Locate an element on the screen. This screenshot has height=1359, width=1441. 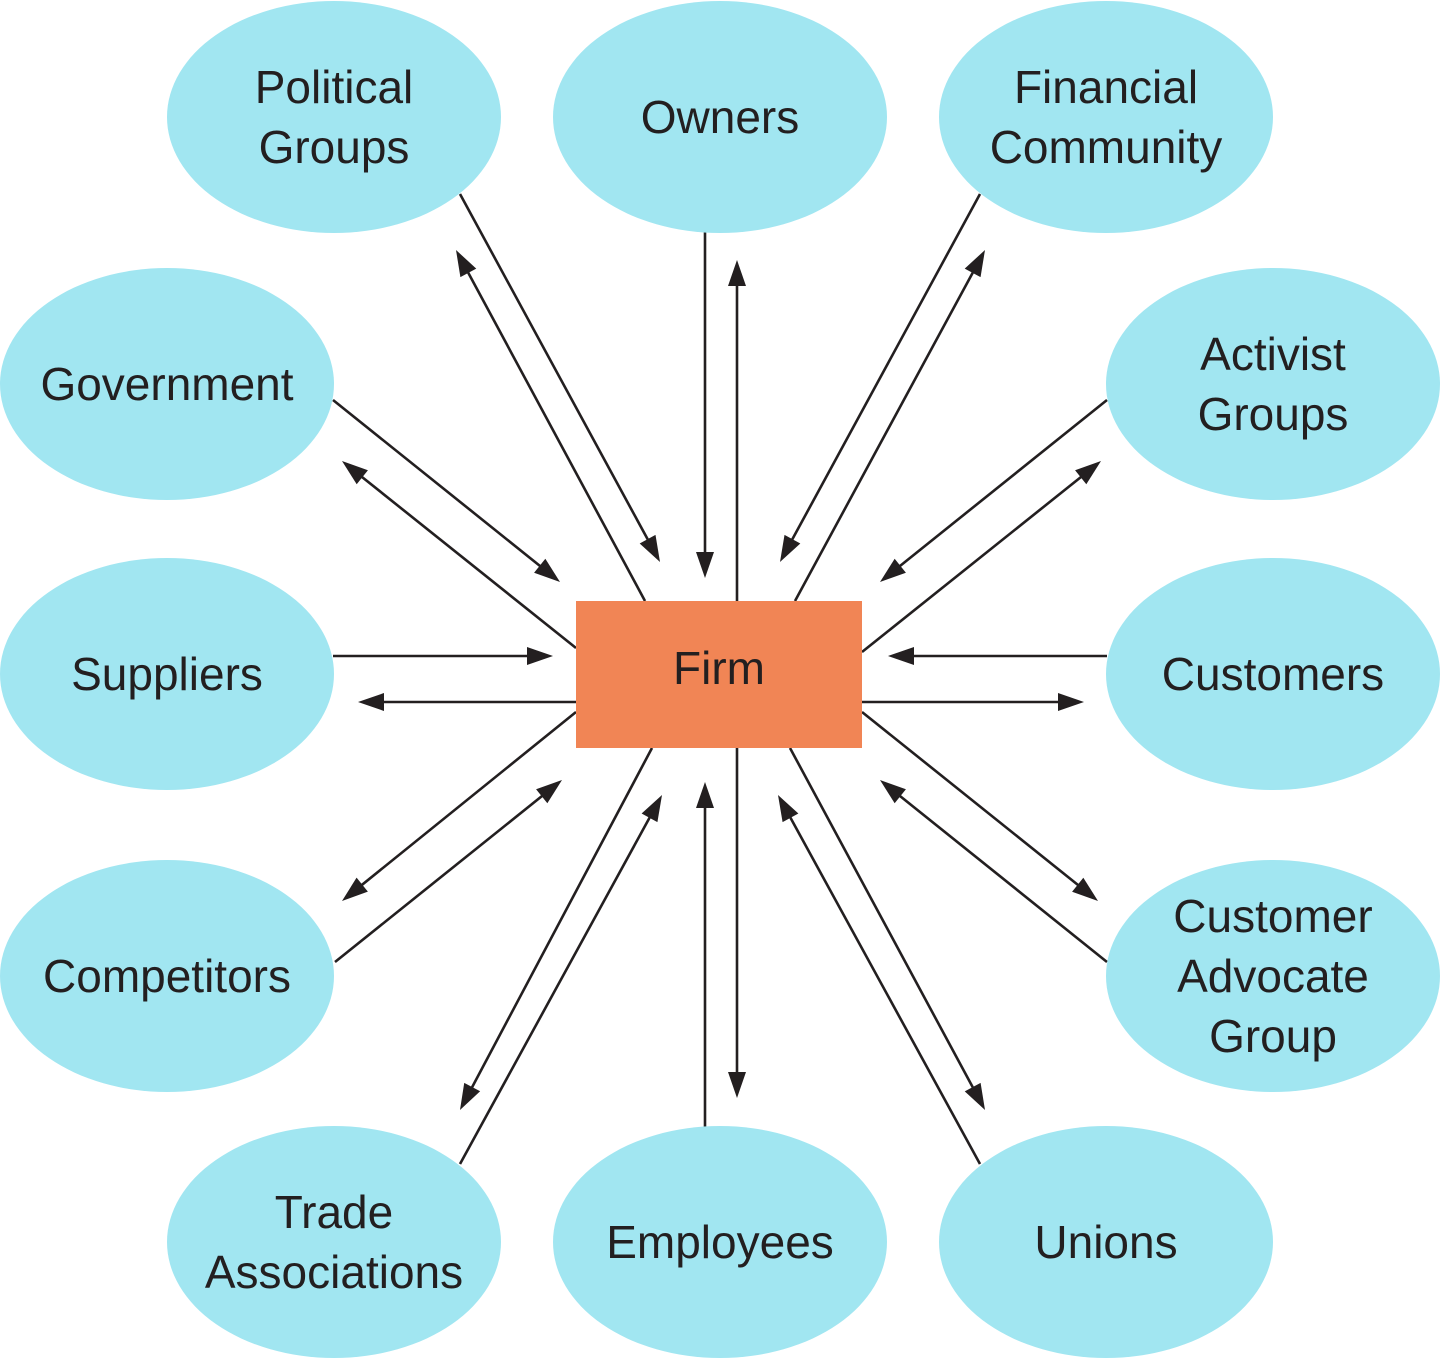
political-groups-label: Political Groups is located at coordinates (334, 117).